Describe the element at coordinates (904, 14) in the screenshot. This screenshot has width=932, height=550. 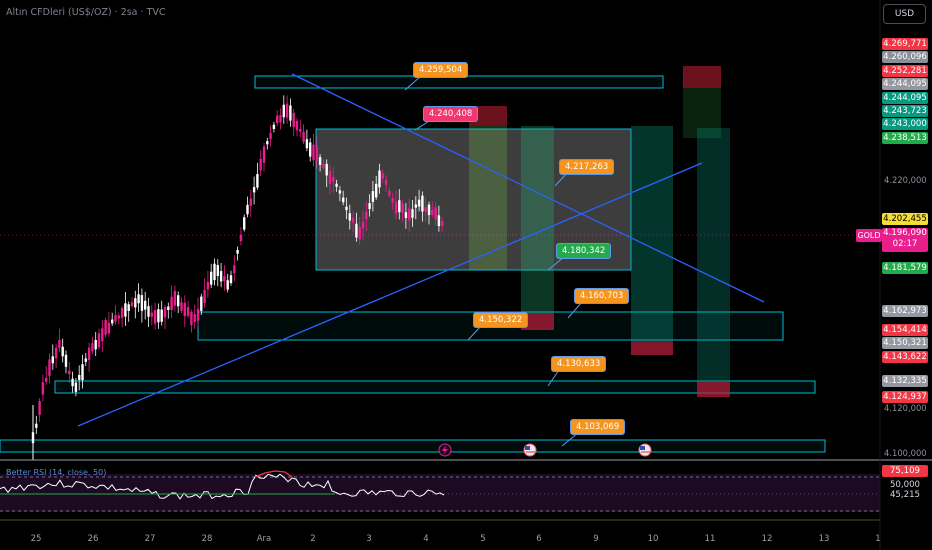
I see `currency-button: USD` at that location.